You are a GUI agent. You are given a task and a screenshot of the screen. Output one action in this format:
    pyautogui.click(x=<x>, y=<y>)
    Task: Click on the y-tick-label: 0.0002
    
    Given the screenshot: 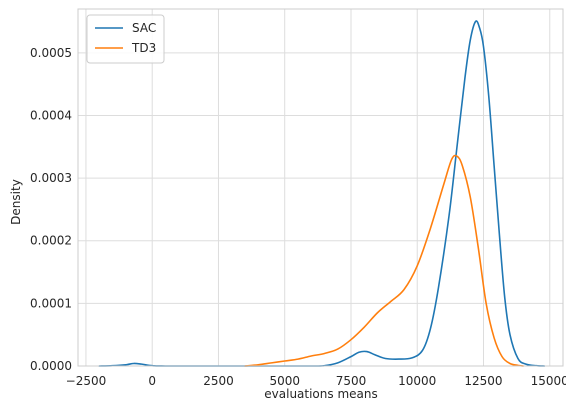 What is the action you would take?
    pyautogui.click(x=51, y=241)
    